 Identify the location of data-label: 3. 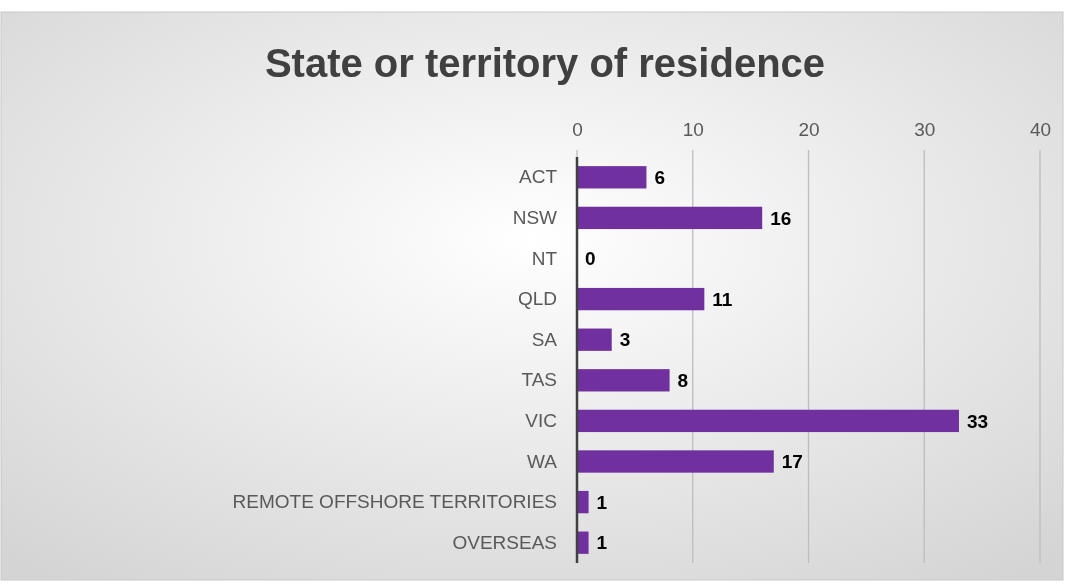
(625, 340).